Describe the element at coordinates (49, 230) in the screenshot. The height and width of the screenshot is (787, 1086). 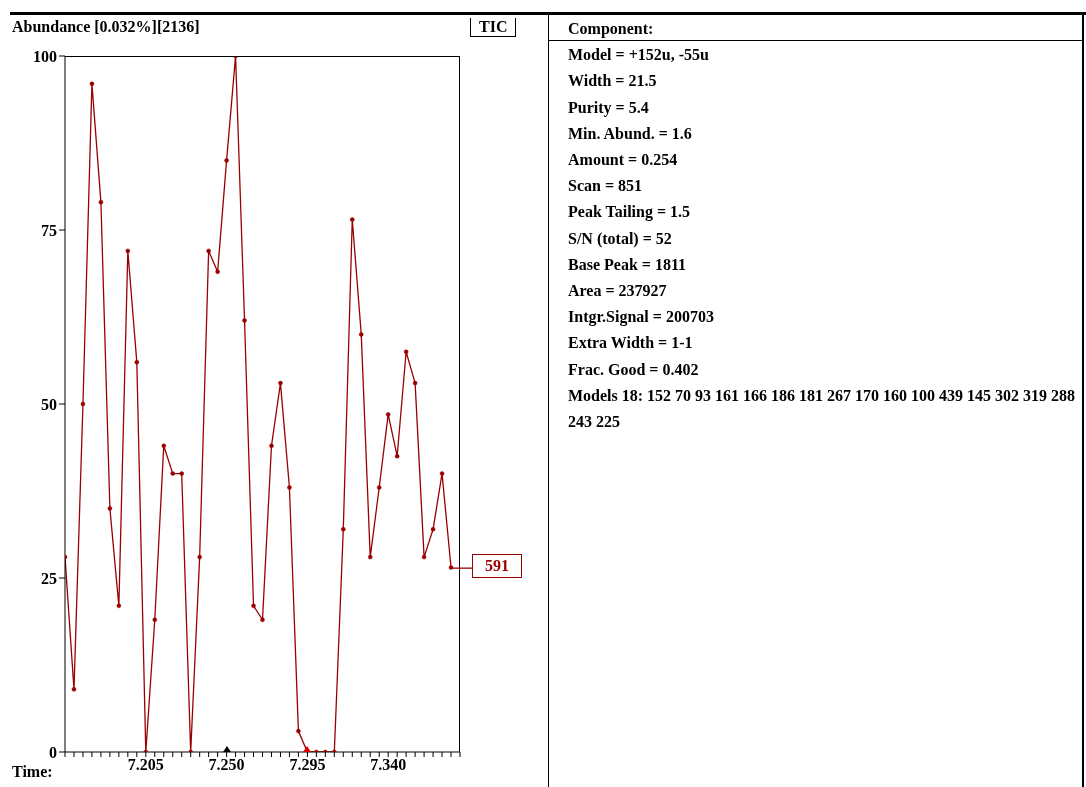
I see `y-tick-label: 75` at that location.